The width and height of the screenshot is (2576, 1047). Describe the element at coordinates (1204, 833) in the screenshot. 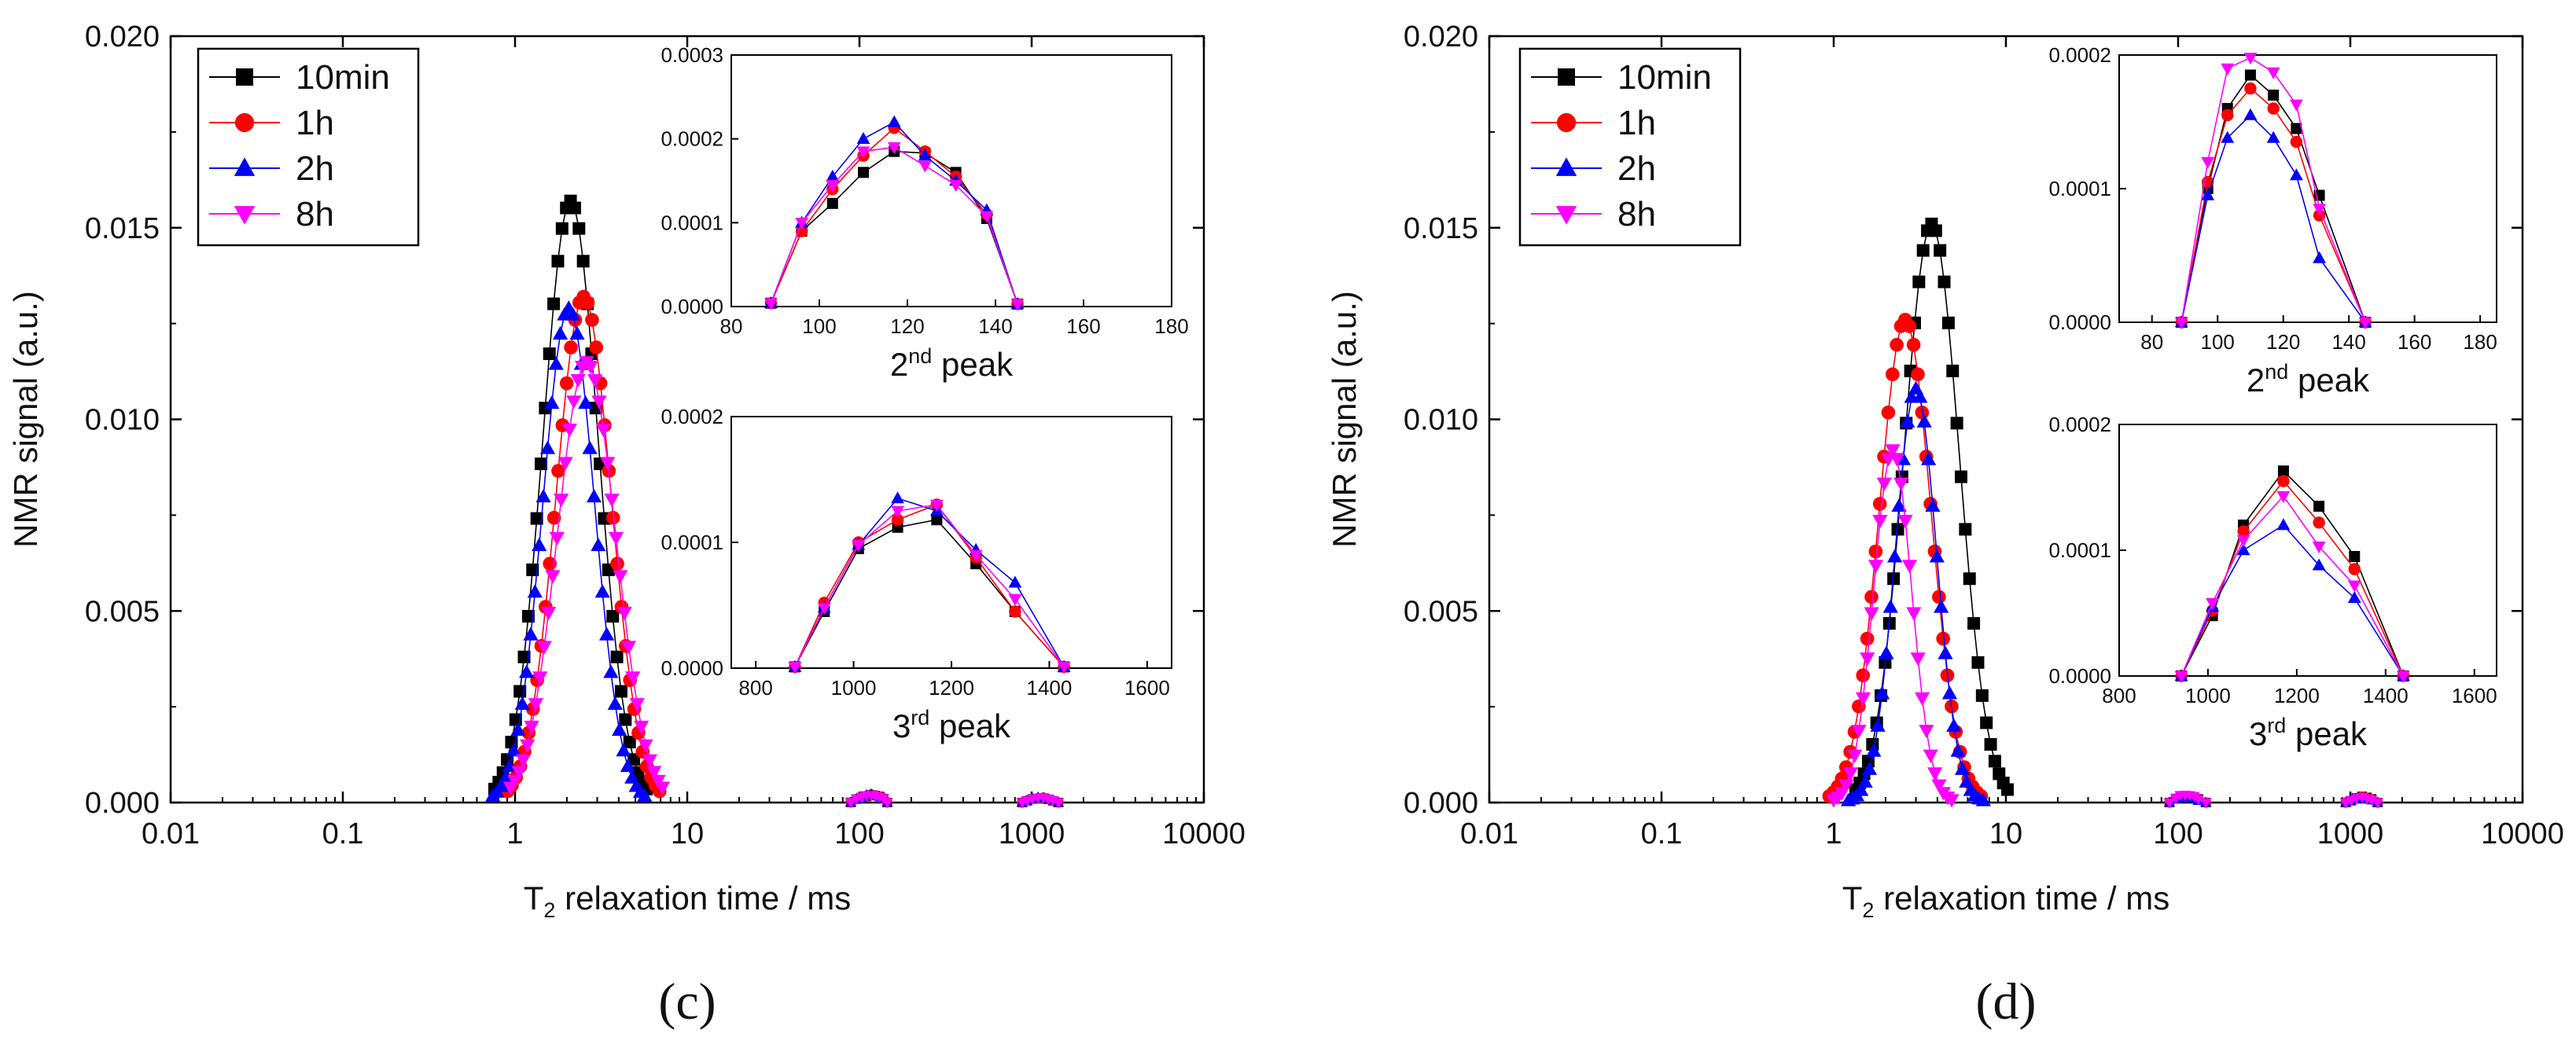

I see `x-tick-label: 10000` at that location.